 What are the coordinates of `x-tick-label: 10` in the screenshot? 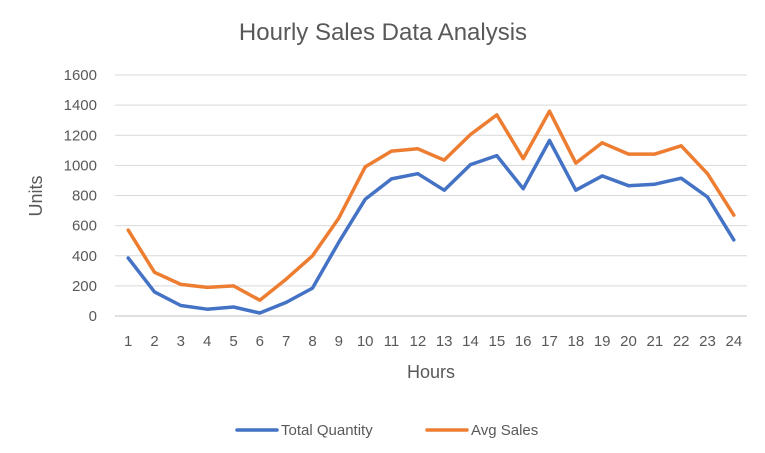 It's located at (365, 341).